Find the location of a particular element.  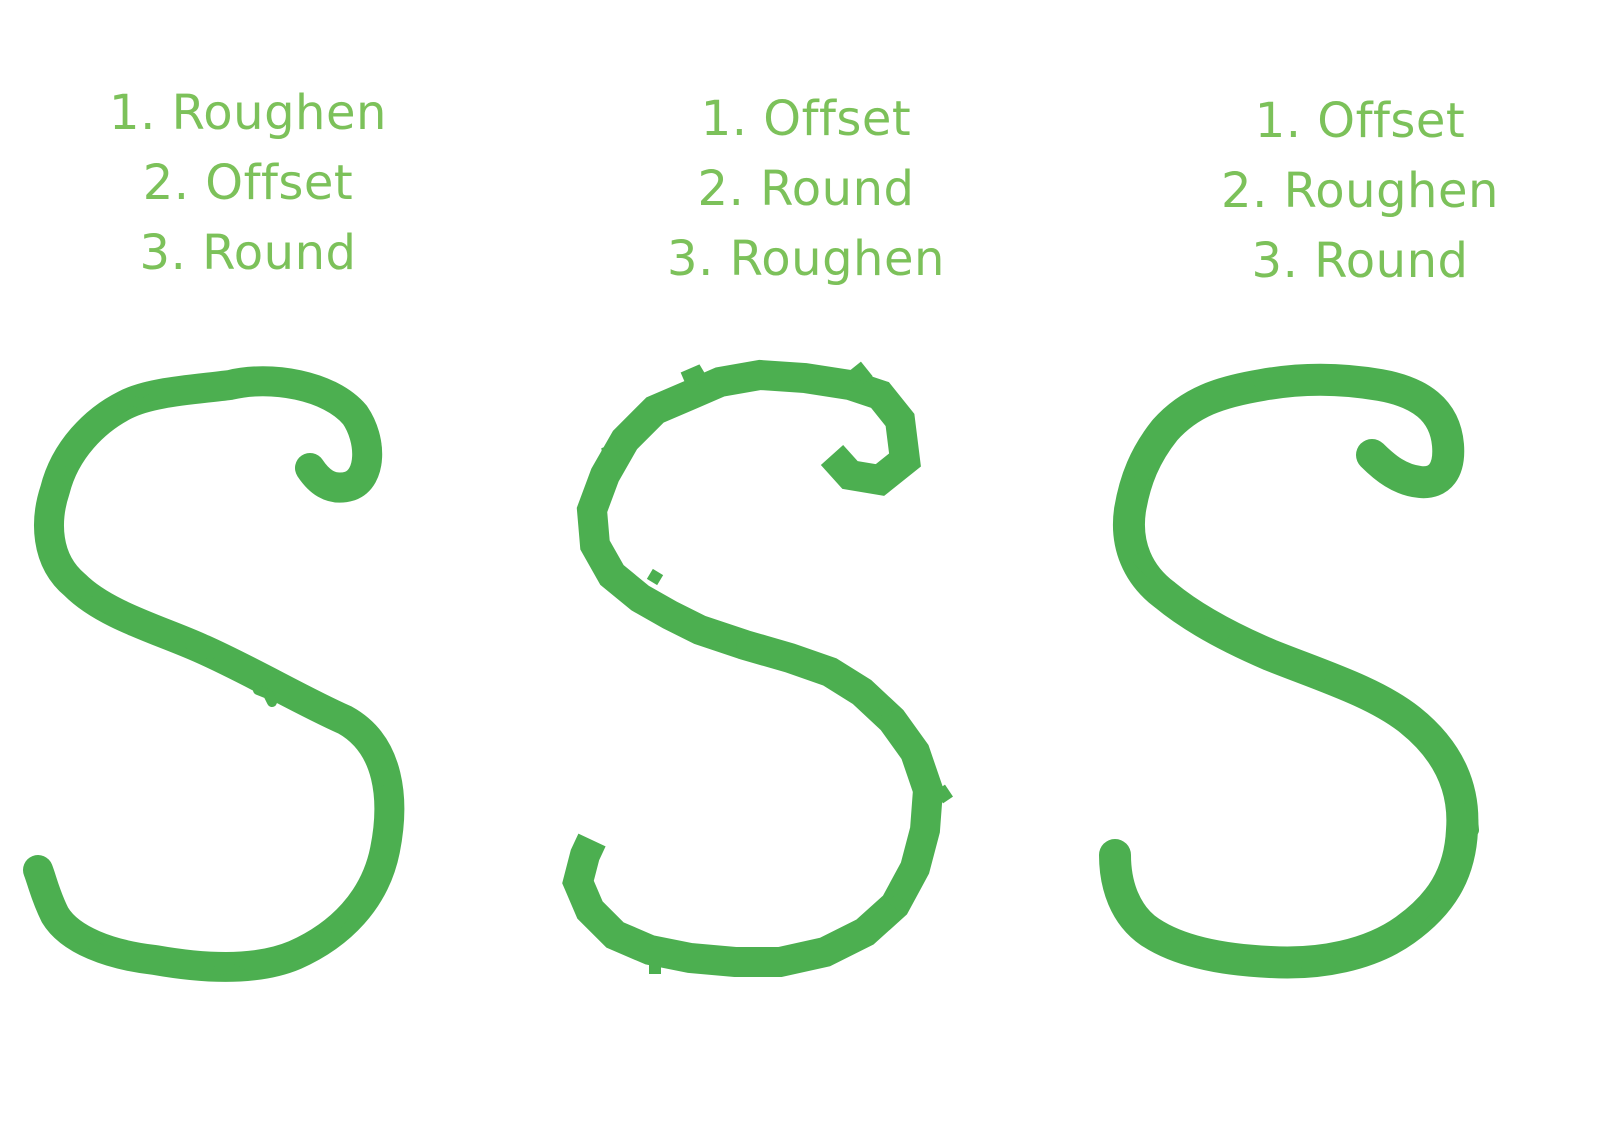

step-2-label: 2. Offset is located at coordinates (248, 183).